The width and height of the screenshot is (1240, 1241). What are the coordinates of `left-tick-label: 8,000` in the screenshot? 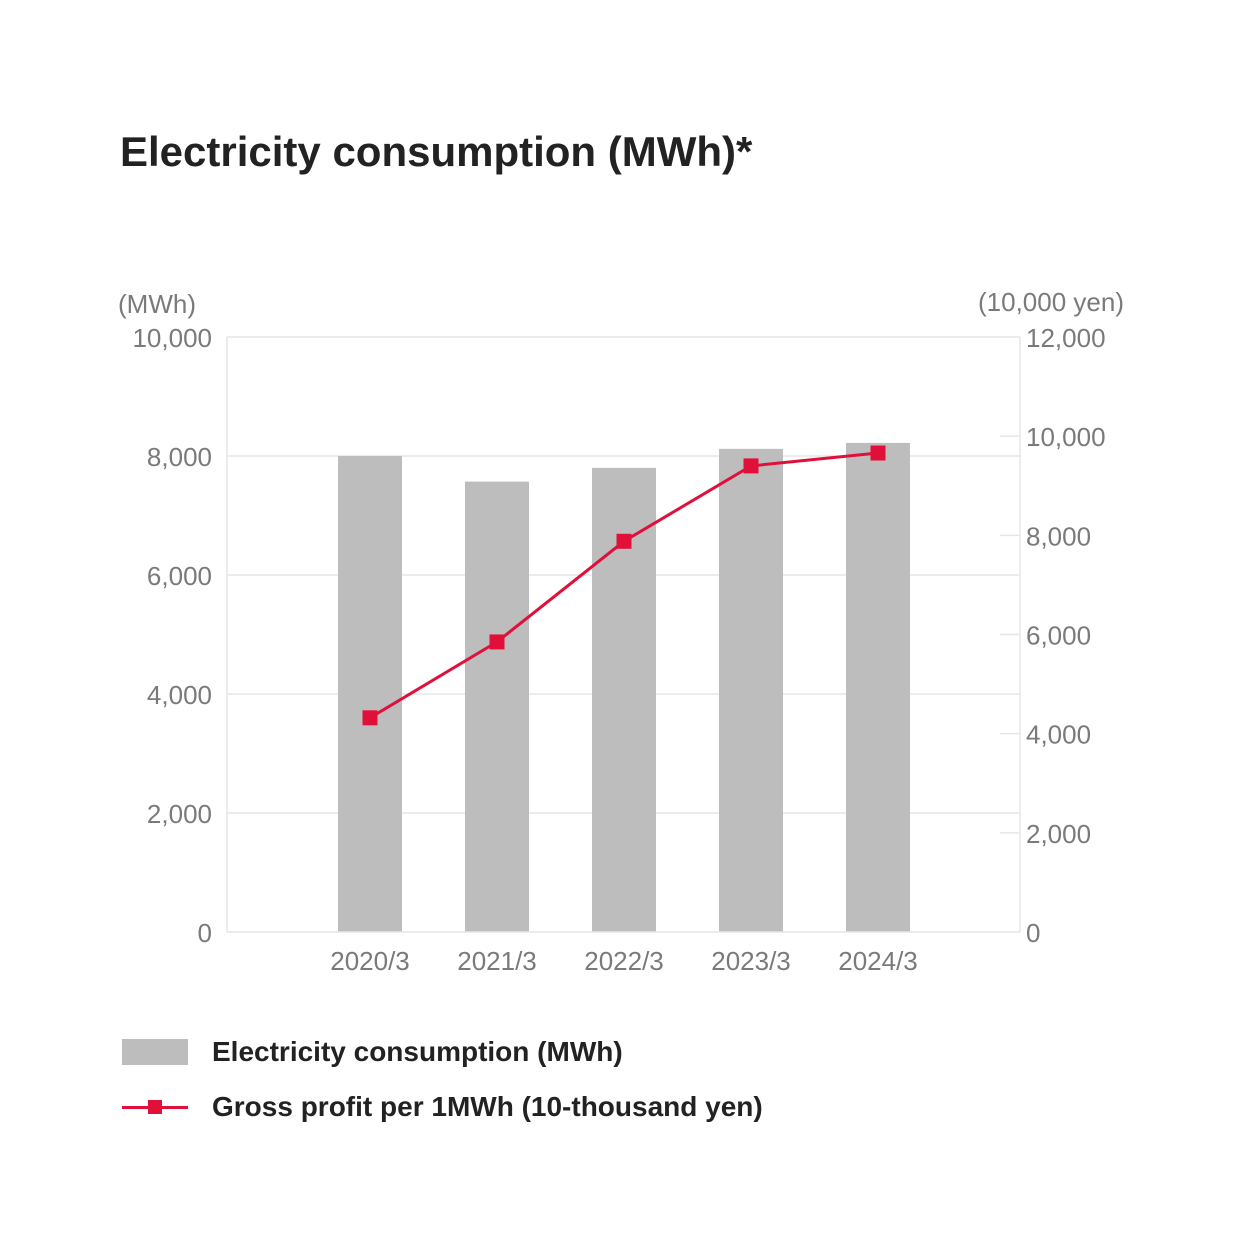 It's located at (179, 457).